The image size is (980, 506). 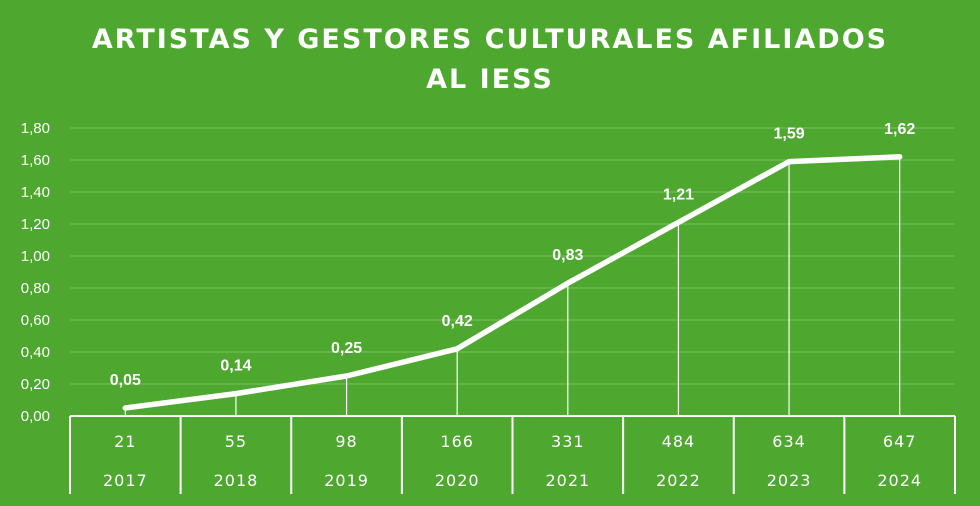 What do you see at coordinates (35, 224) in the screenshot?
I see `y-tick-label: 1,20` at bounding box center [35, 224].